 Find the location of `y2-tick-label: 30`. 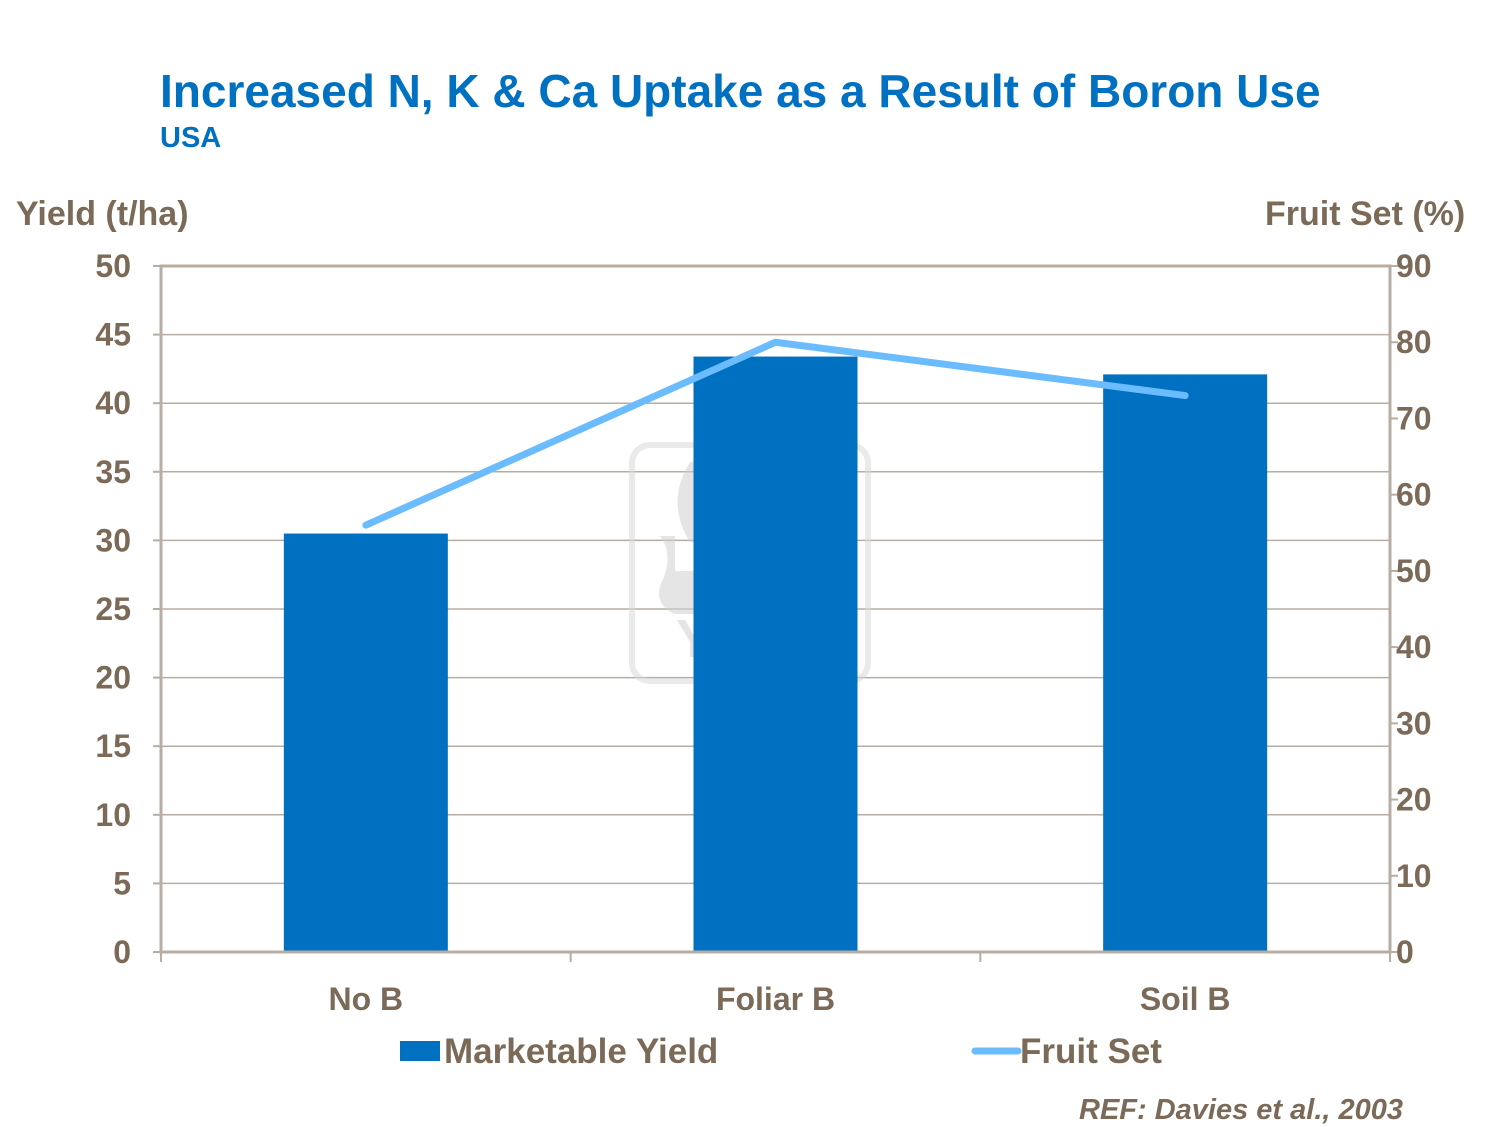

y2-tick-label: 30 is located at coordinates (1414, 723).